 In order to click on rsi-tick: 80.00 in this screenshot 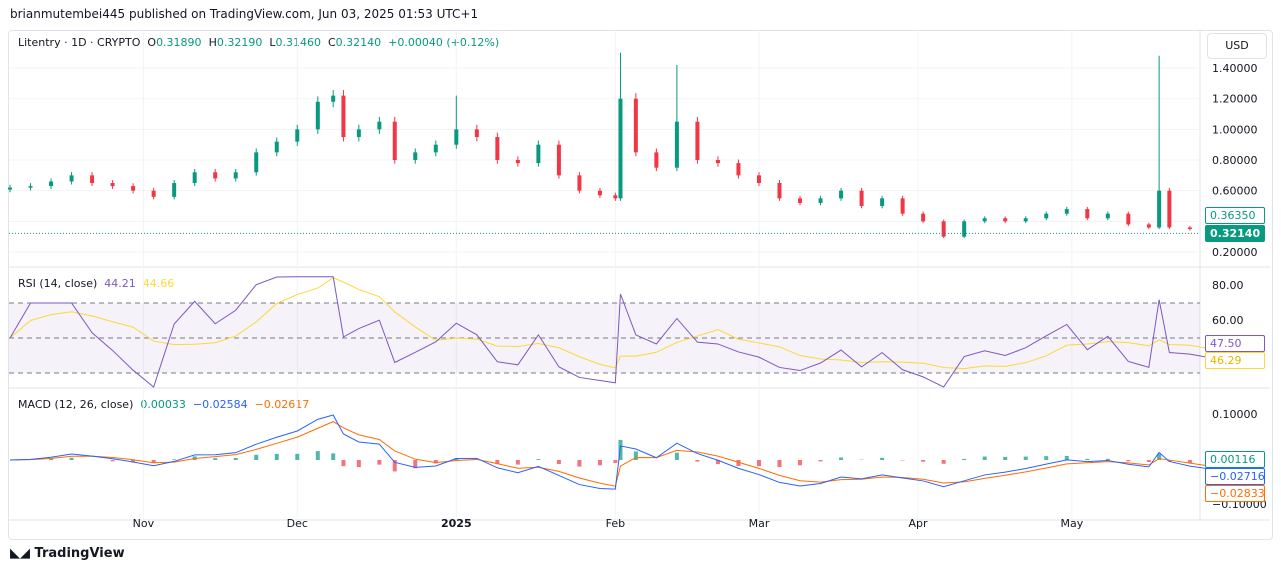, I will do `click(1228, 285)`.